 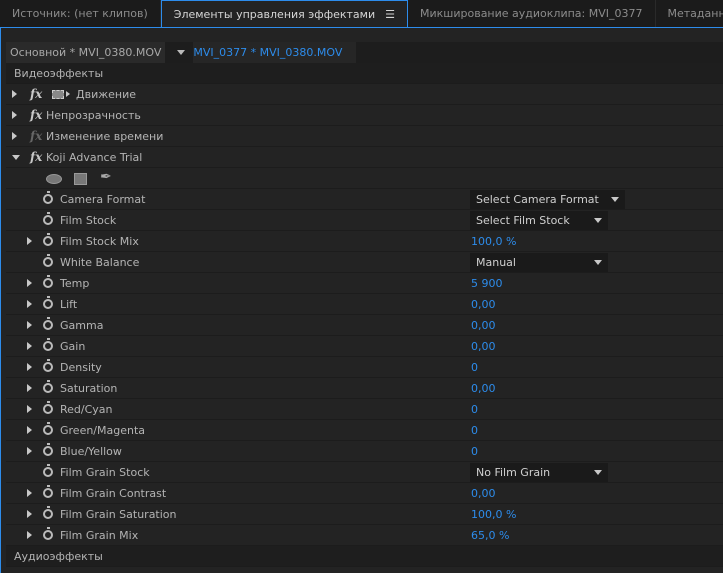 What do you see at coordinates (80, 14) in the screenshot?
I see `tab-source: Источник: (нет клипов)` at bounding box center [80, 14].